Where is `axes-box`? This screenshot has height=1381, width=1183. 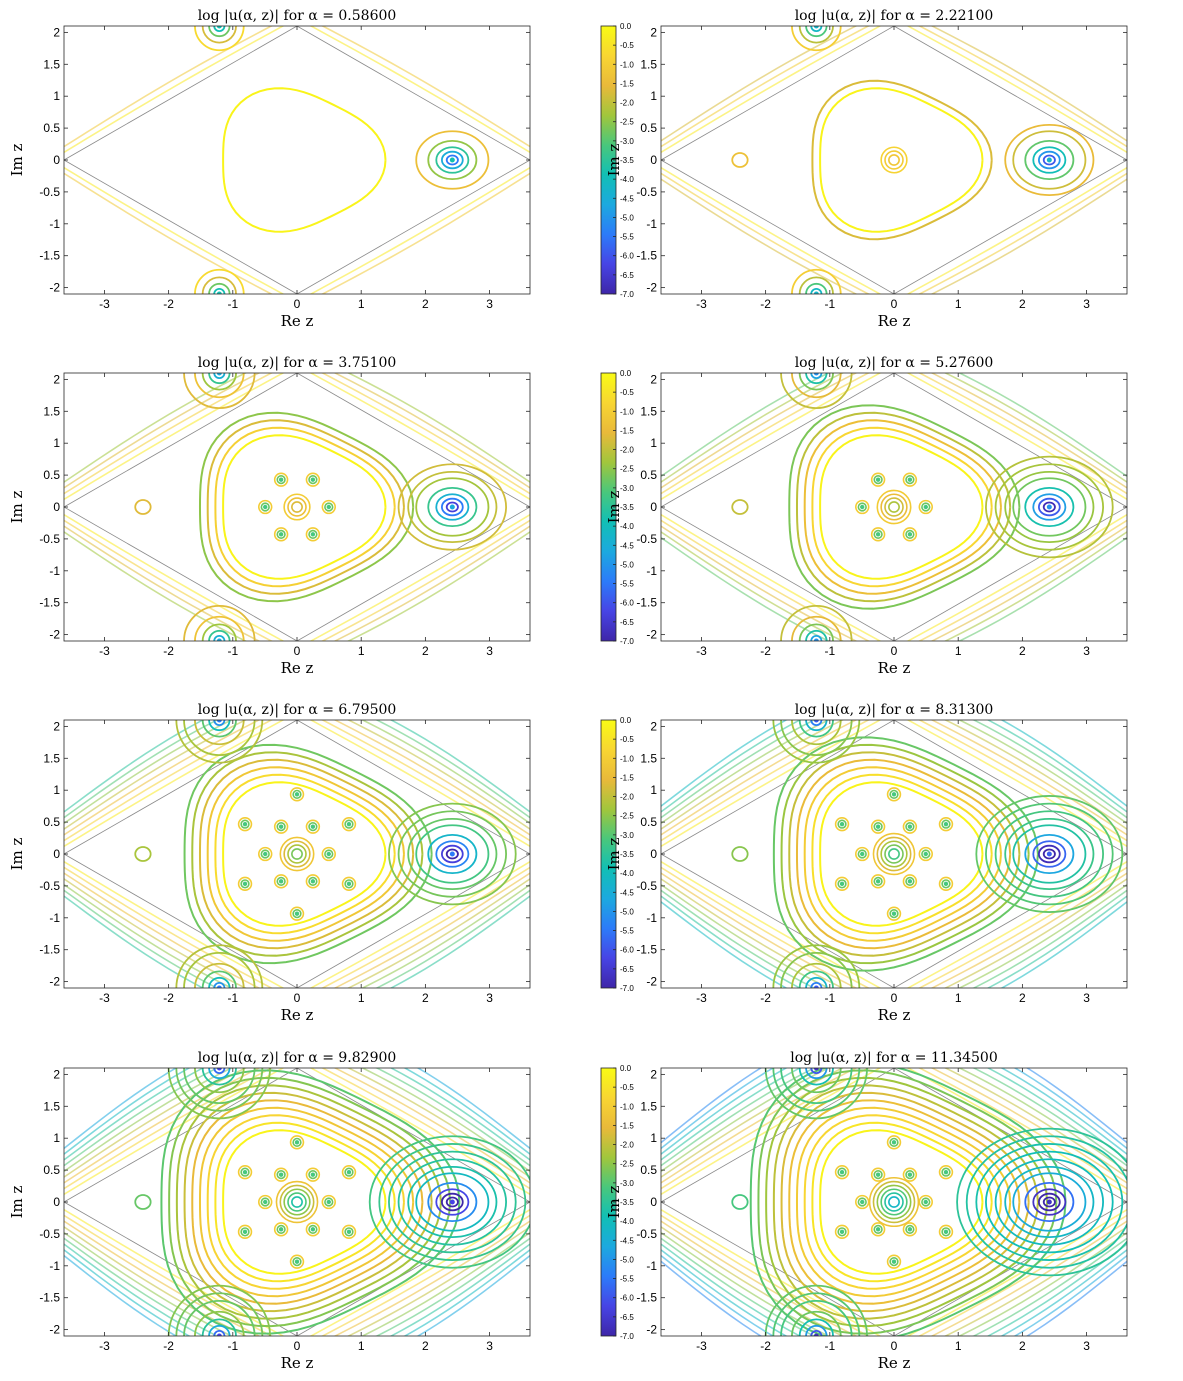 axes-box is located at coordinates (894, 1202).